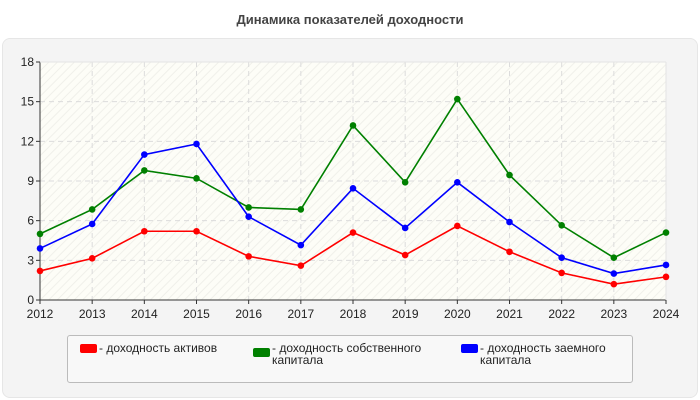  Describe the element at coordinates (30, 221) in the screenshot. I see `y-tick-label: 6` at that location.